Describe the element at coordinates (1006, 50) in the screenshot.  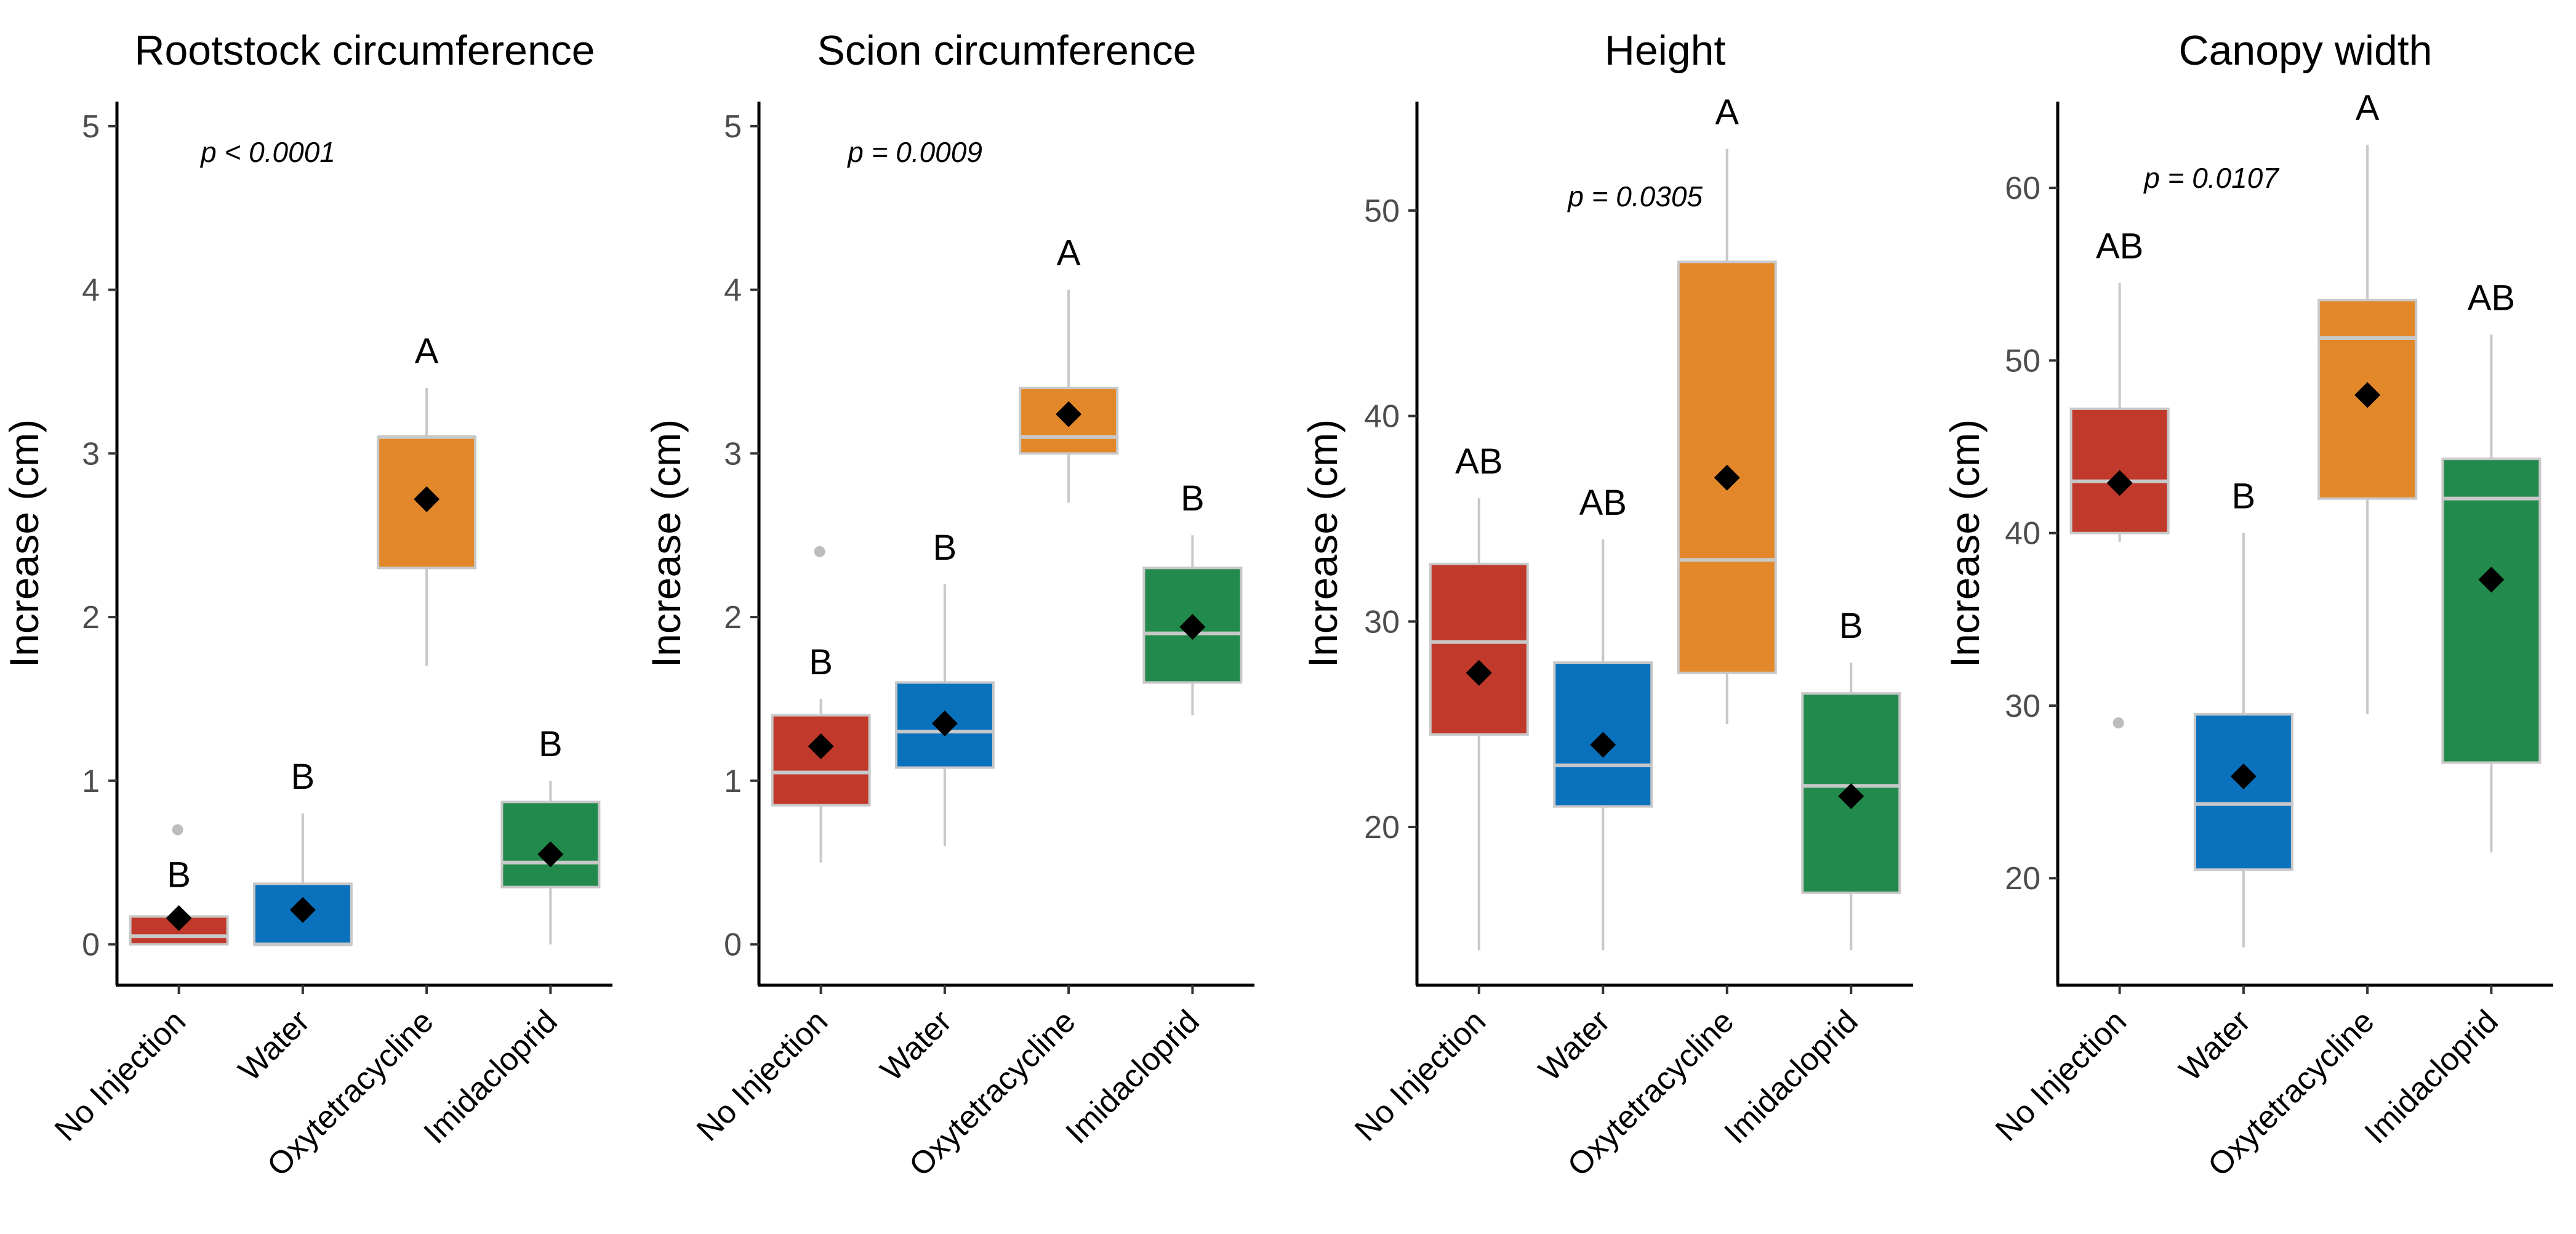
I see `panel-title: Scion circumference` at that location.